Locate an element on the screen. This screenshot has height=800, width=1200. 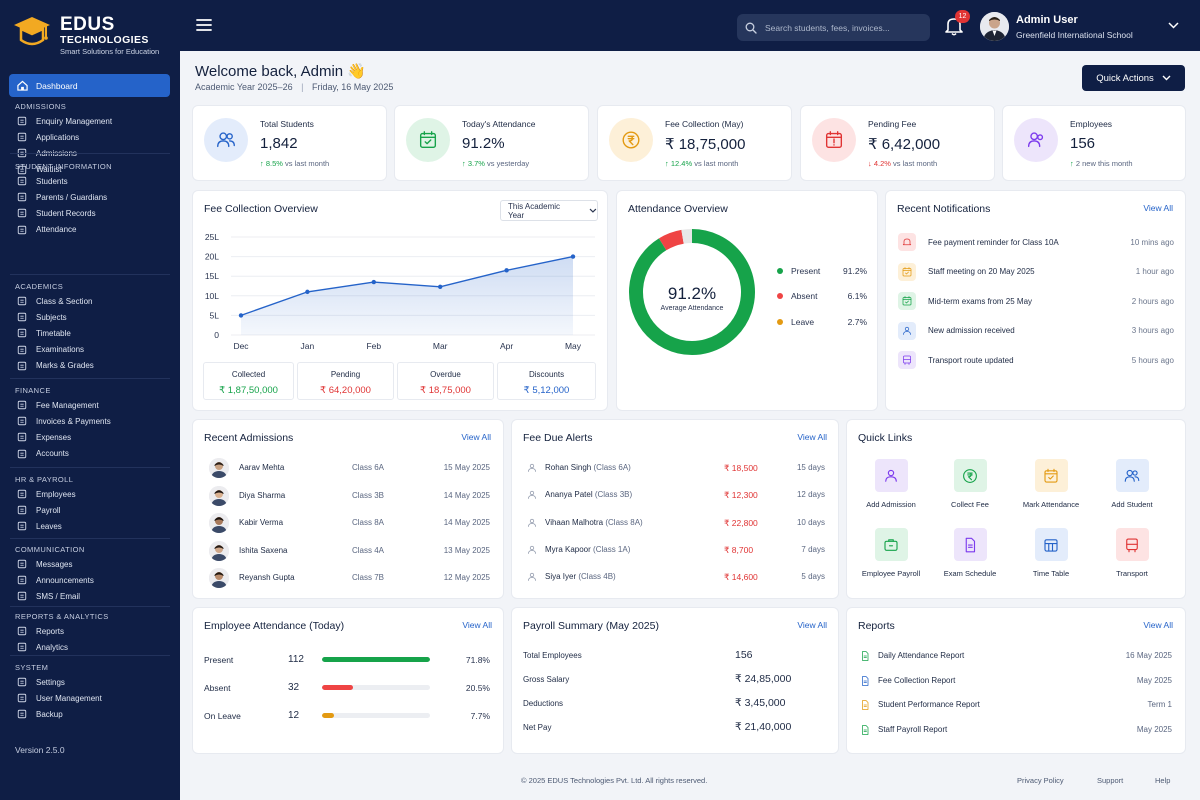
sidebar-item-enquiry-management: Enquiry Management is located at coordinates (90, 121).